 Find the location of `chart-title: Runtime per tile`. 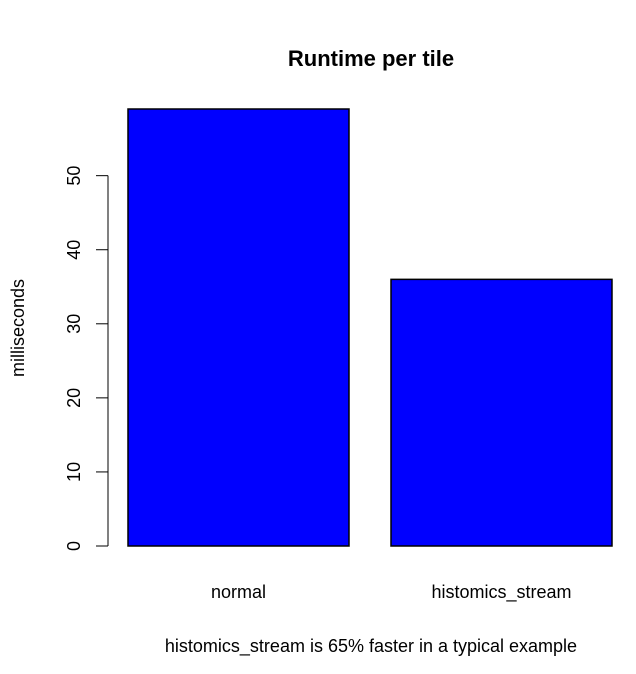

chart-title: Runtime per tile is located at coordinates (371, 58).